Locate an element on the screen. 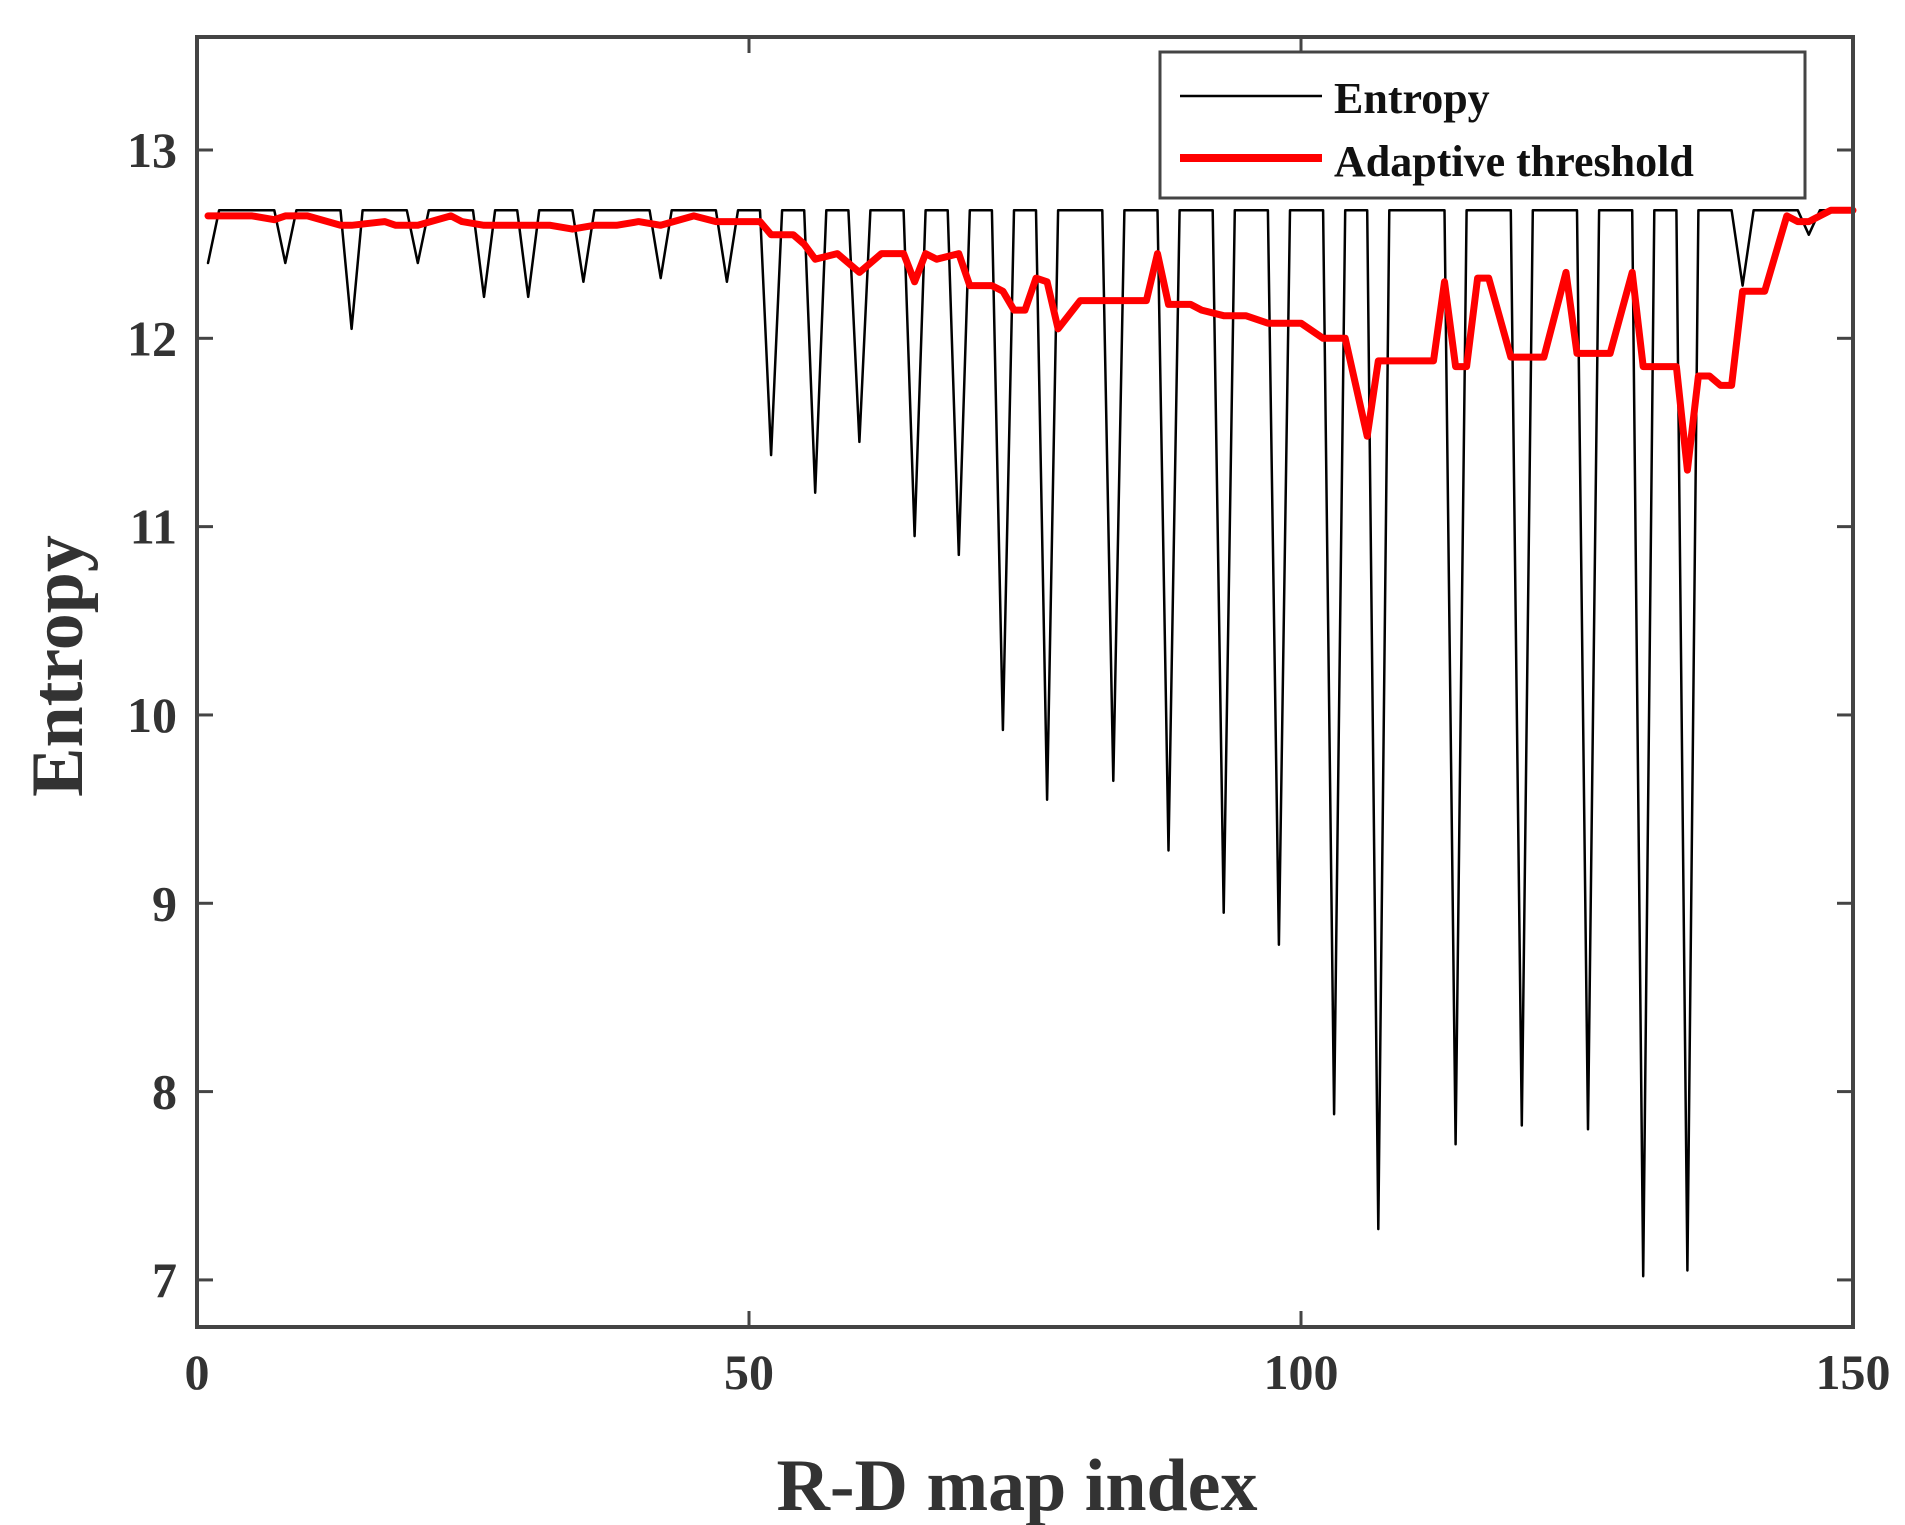 The image size is (1905, 1525). y-tick-label: 12 is located at coordinates (152, 338).